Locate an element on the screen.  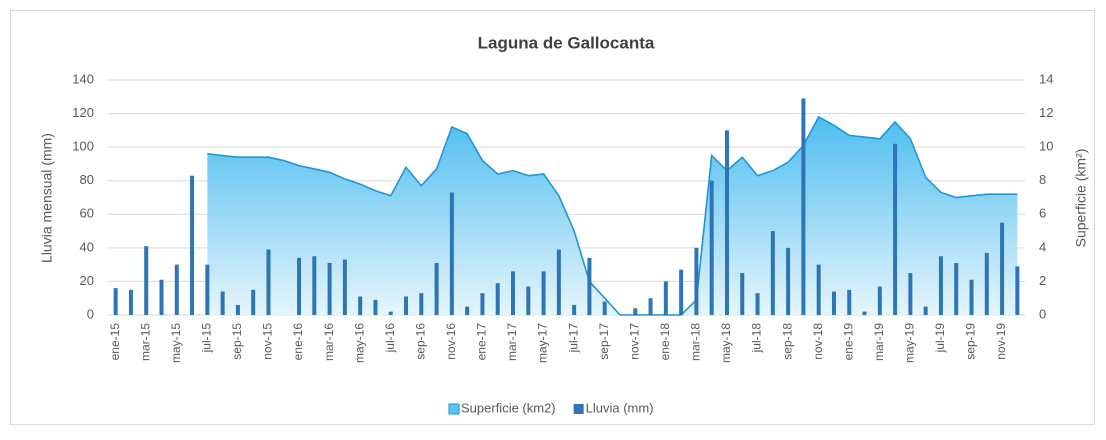
y-tick-label: 60 is located at coordinates (87, 213).